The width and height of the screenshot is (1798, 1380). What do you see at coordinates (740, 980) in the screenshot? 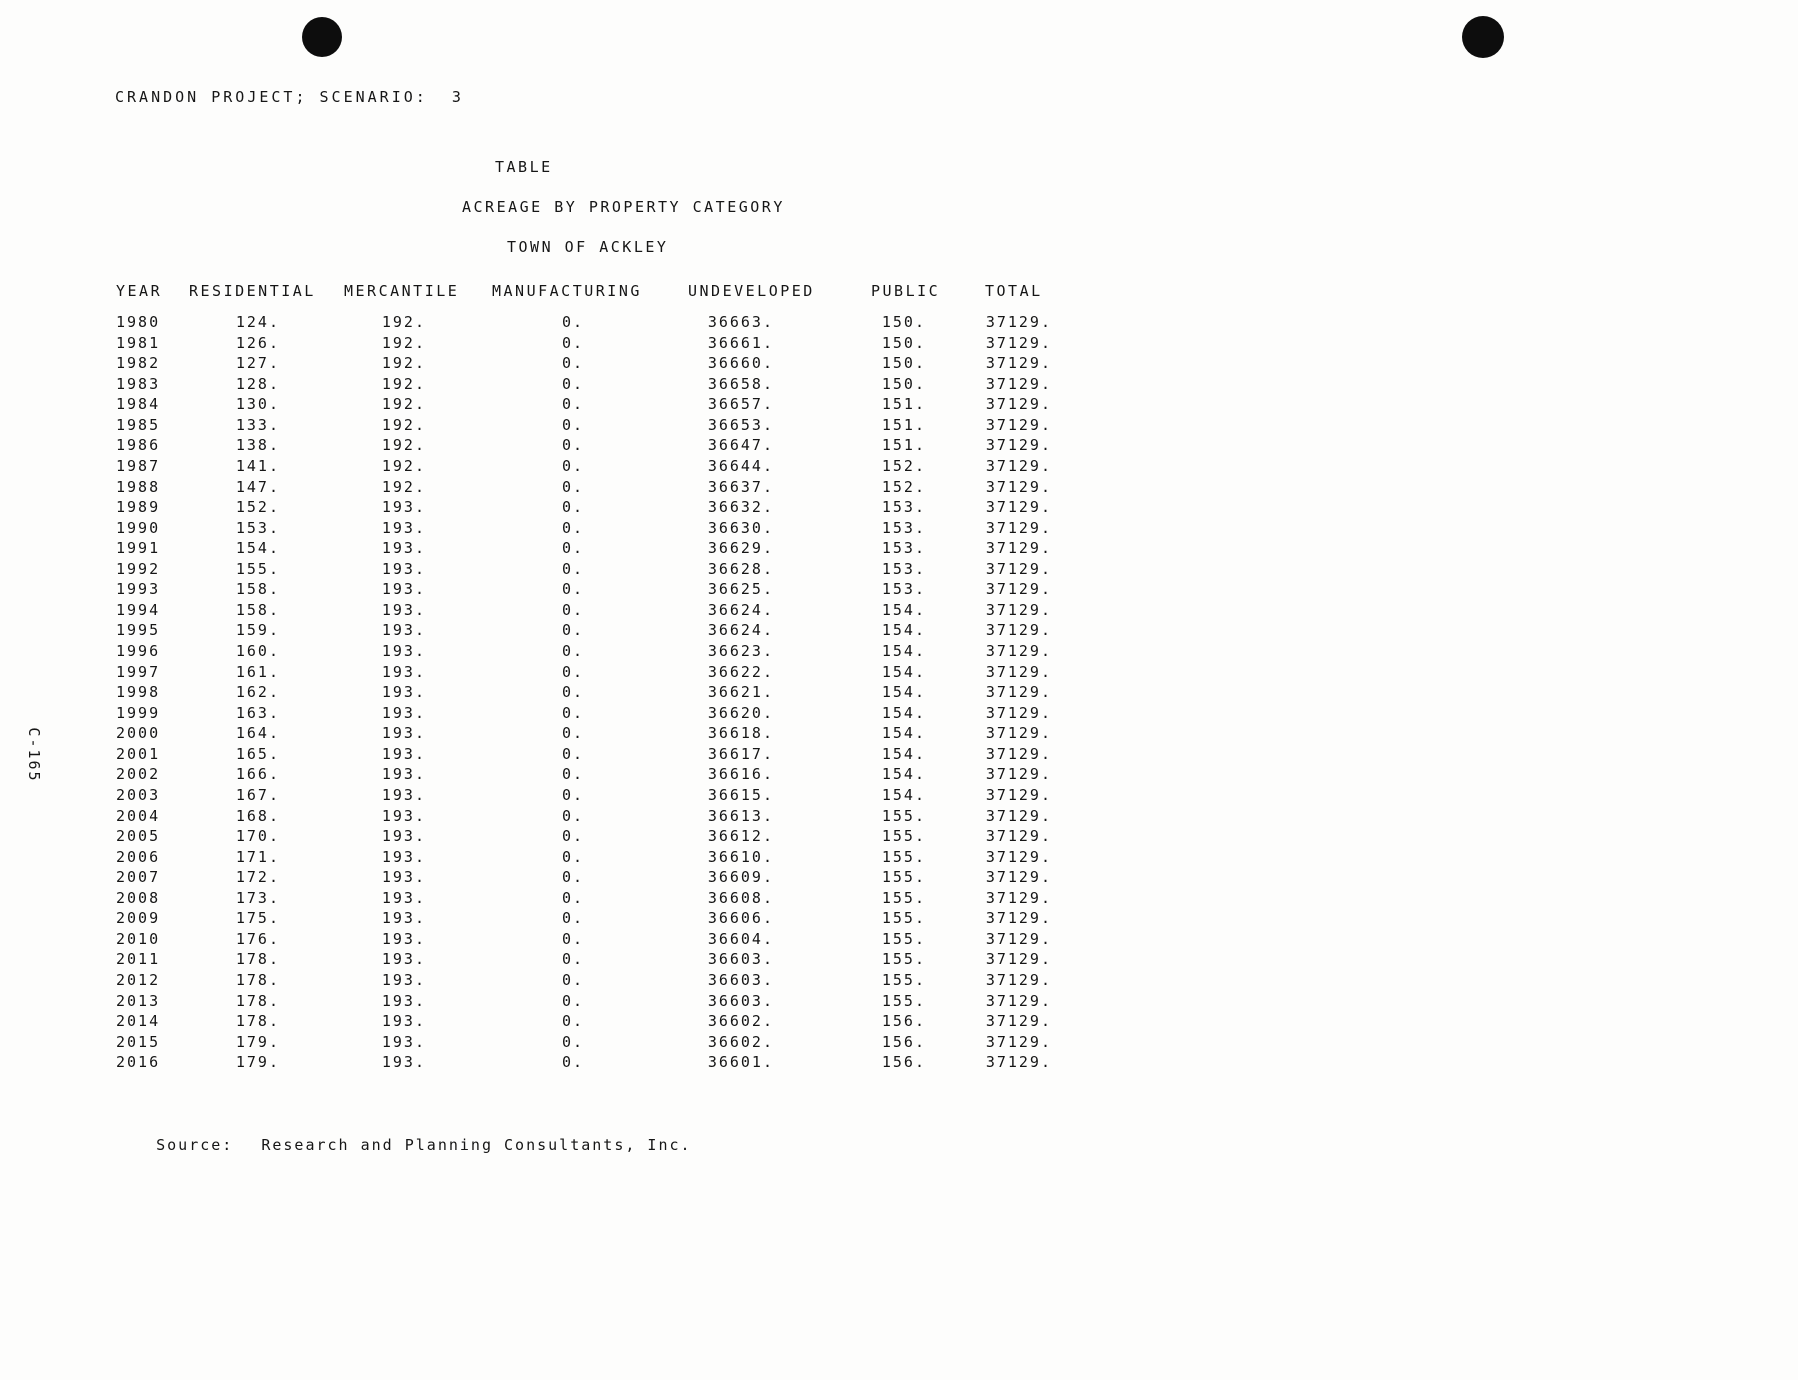
I see `table-cell: 36603.` at bounding box center [740, 980].